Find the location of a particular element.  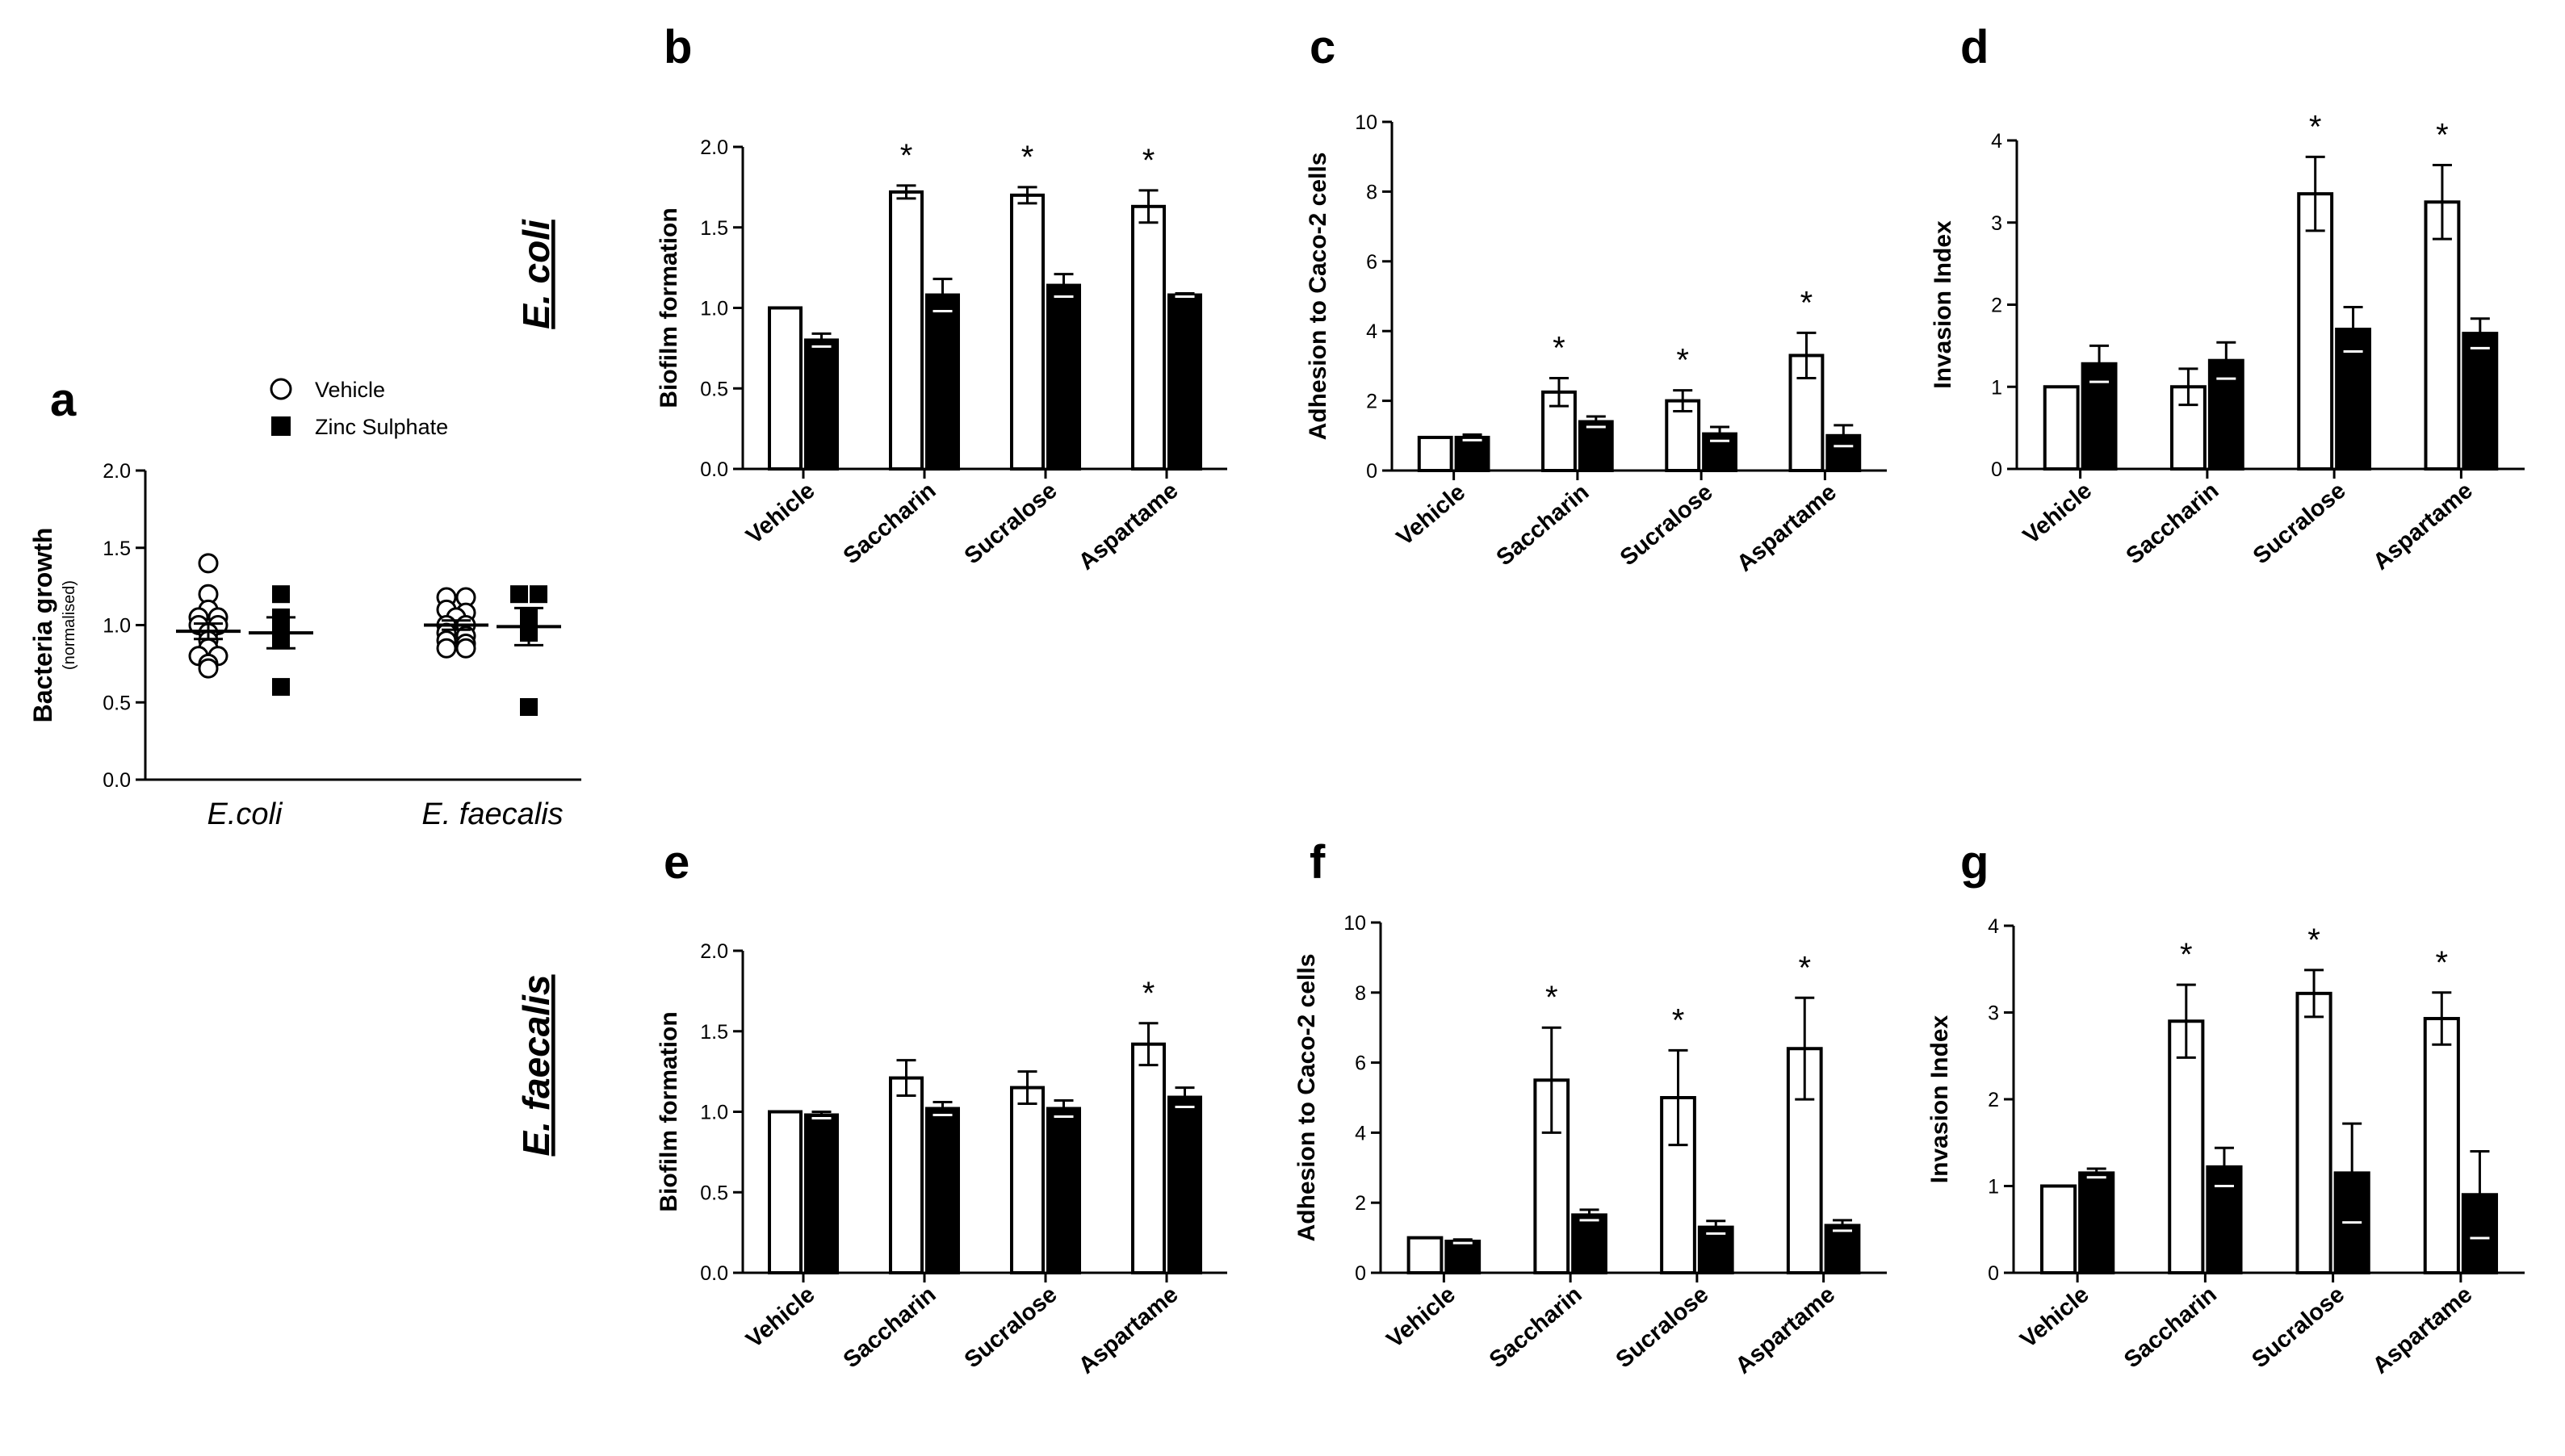

legend-label-zinc-sulphate: Zinc Sulphate is located at coordinates (382, 427).